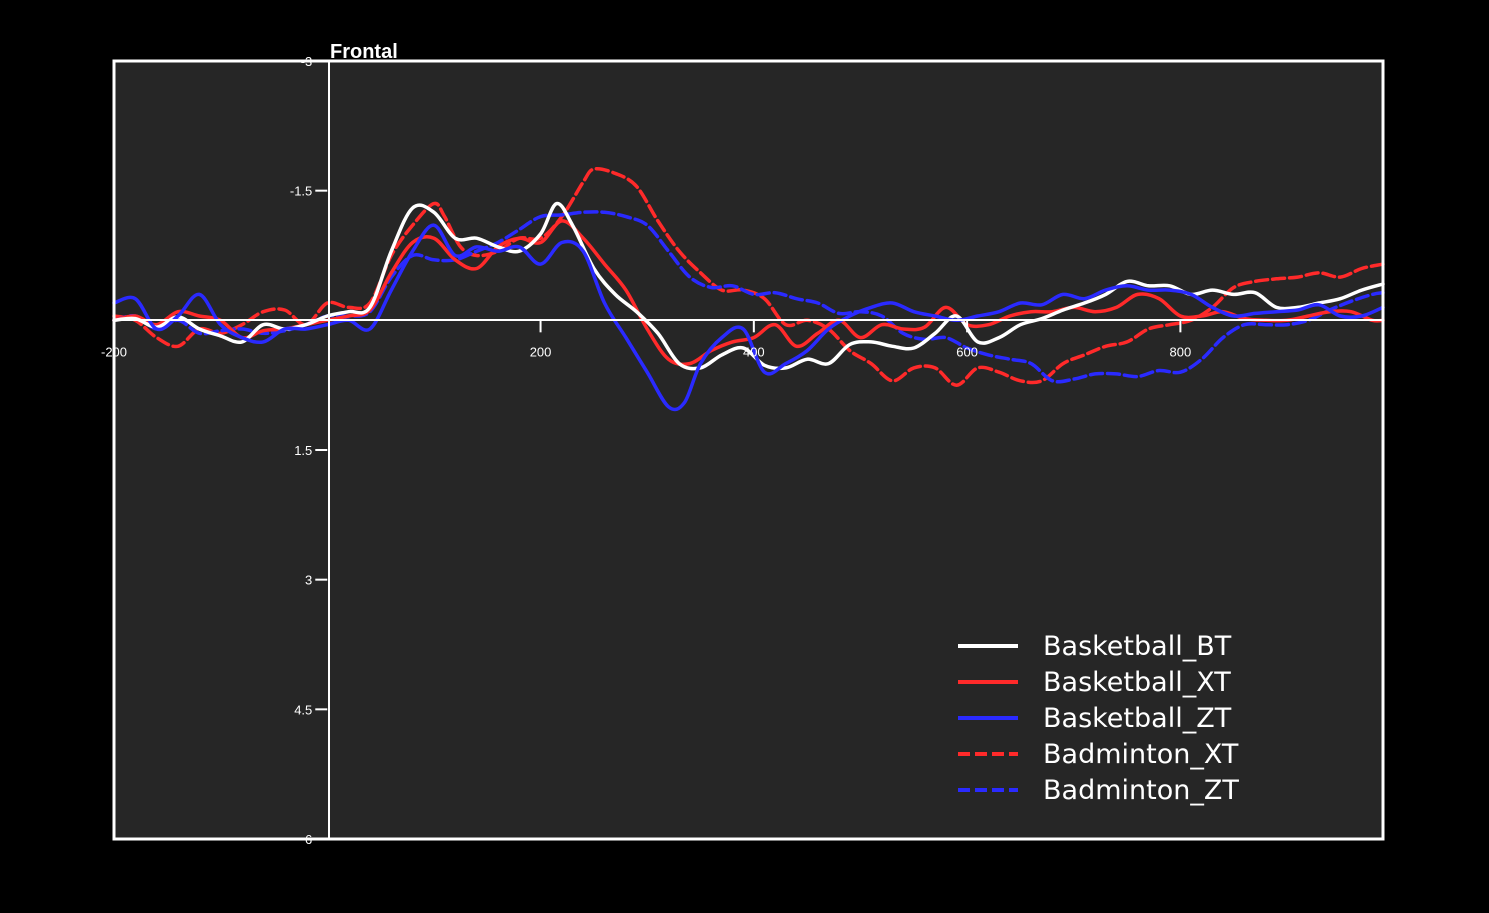 The image size is (1489, 913). What do you see at coordinates (967, 351) in the screenshot?
I see `x-tick-label: 600` at bounding box center [967, 351].